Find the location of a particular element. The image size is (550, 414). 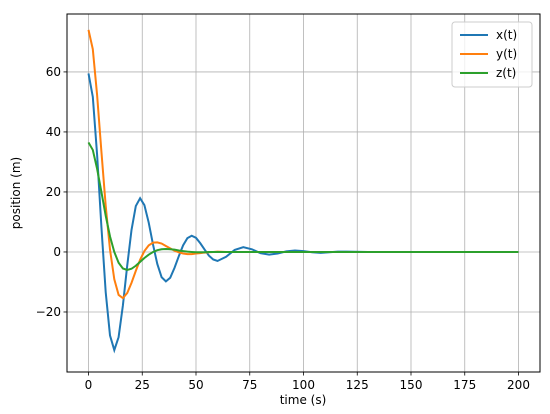

y-tick-label: 20 is located at coordinates (53, 192).